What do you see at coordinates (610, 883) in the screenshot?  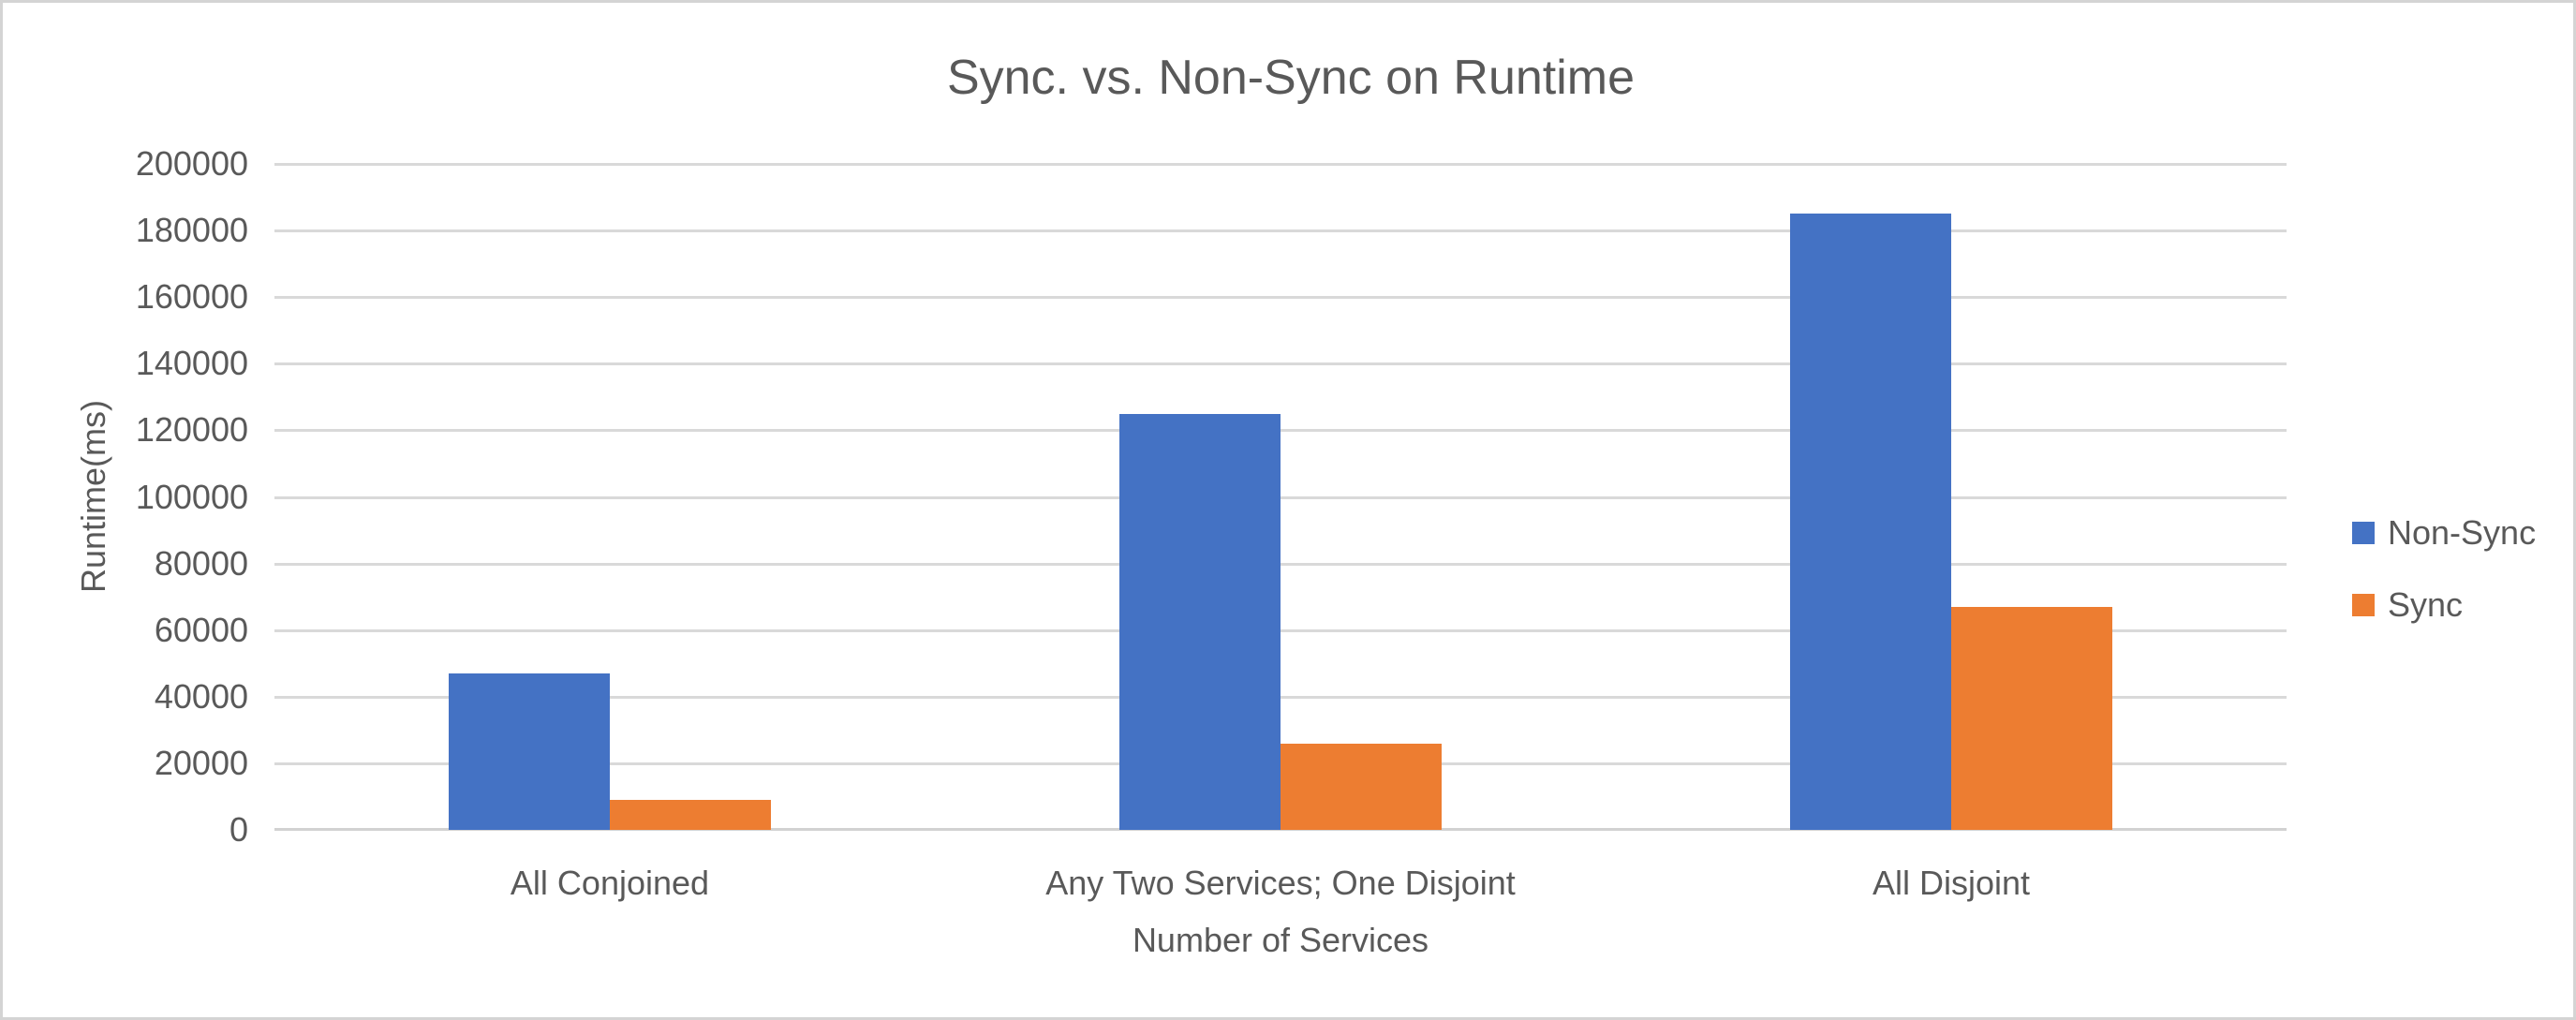 I see `category-label-all-conjoined: All Conjoined` at bounding box center [610, 883].